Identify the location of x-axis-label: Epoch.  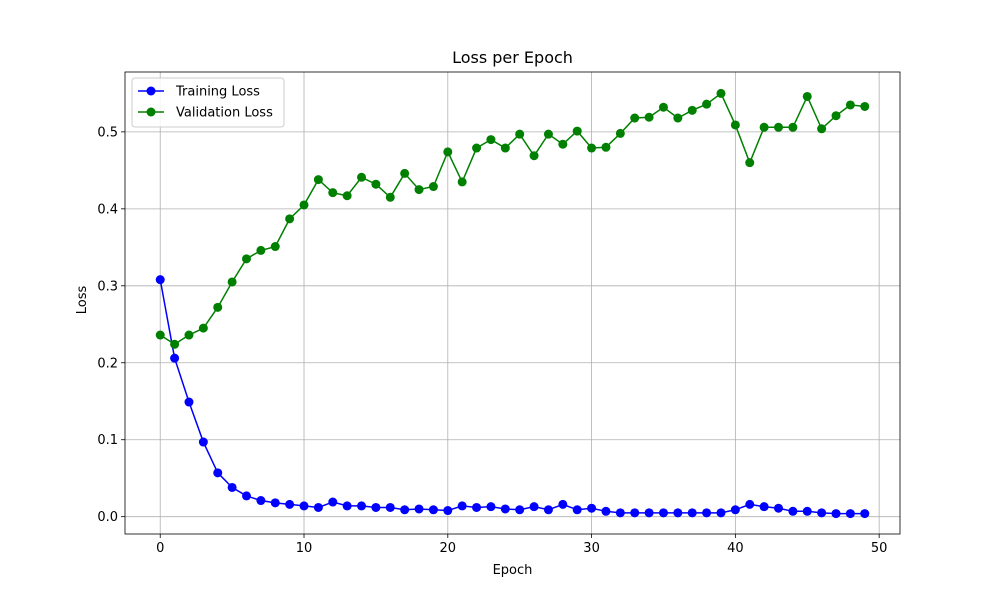
(513, 570).